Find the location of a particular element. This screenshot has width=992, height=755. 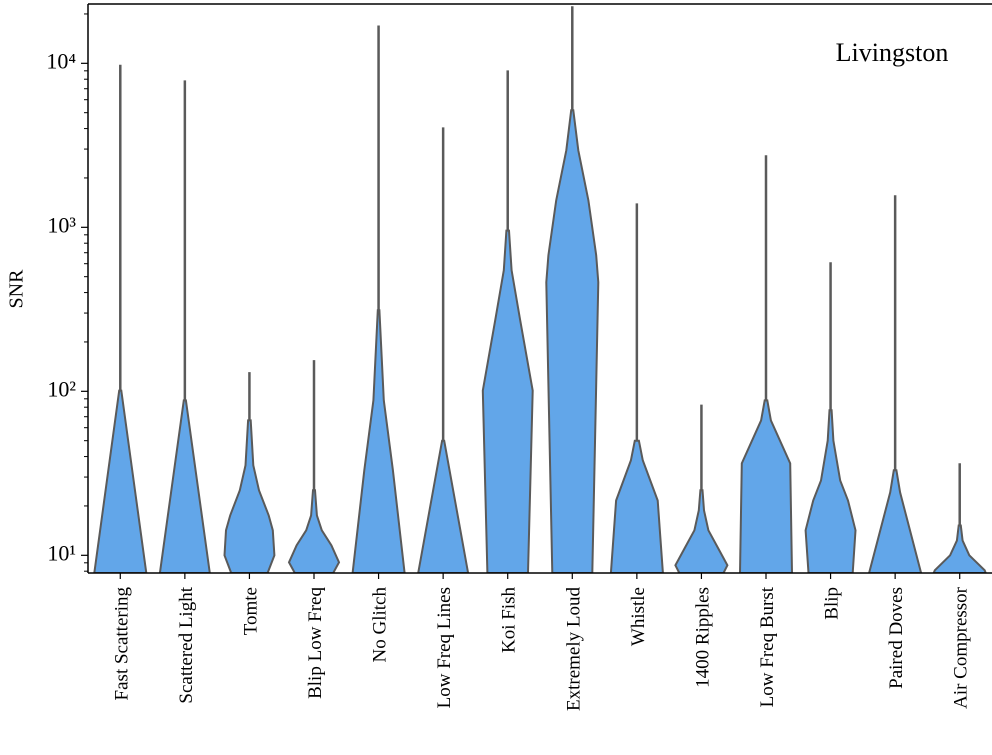

y-tick-label: 10¹ is located at coordinates (61, 552).